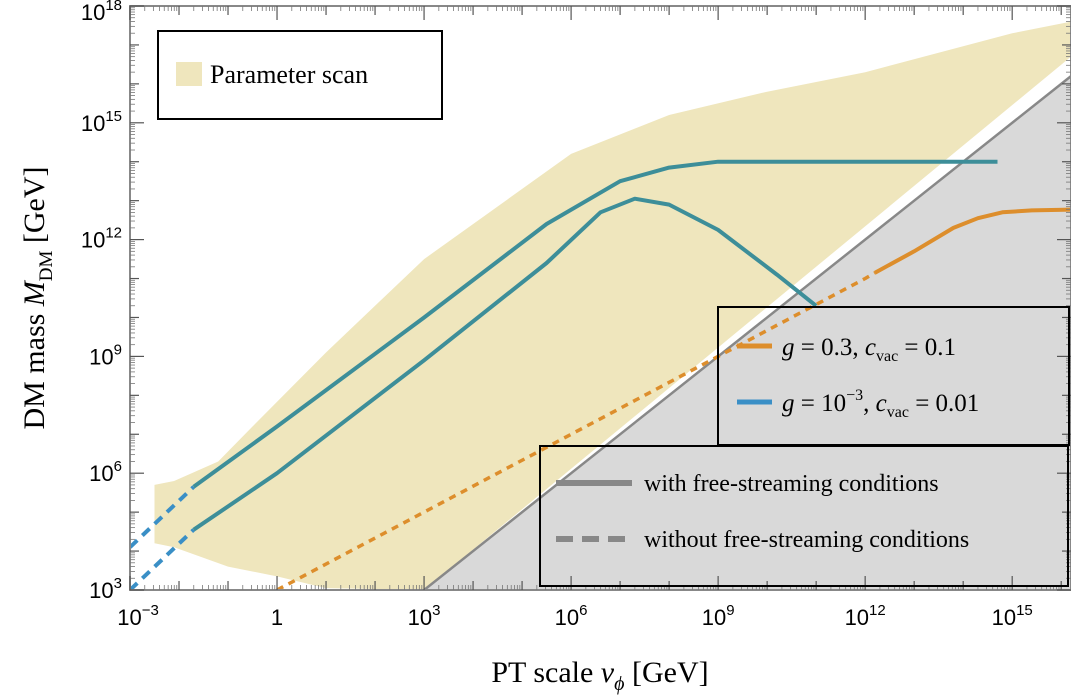 The height and width of the screenshot is (696, 1071). What do you see at coordinates (893, 376) in the screenshot?
I see `legend-couplings: g = 0.3, cvac = 0.1 g = 10−3, cvac = 0.01` at bounding box center [893, 376].